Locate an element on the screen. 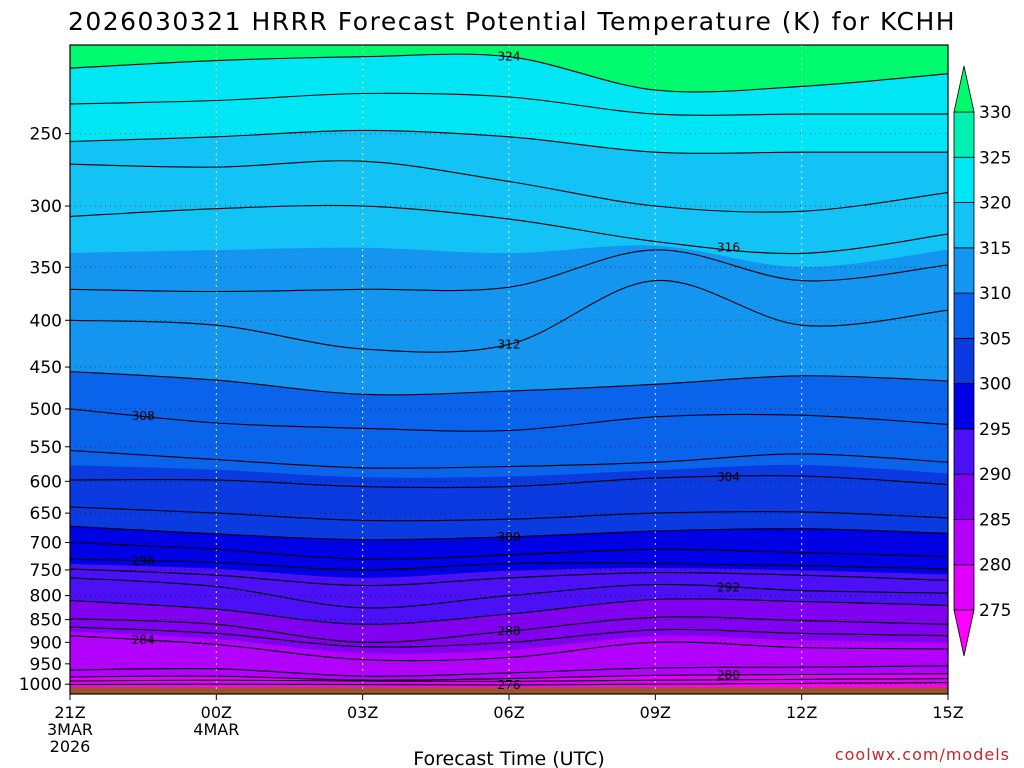 The image size is (1024, 768). y-tick-label: 700 is located at coordinates (46, 544).